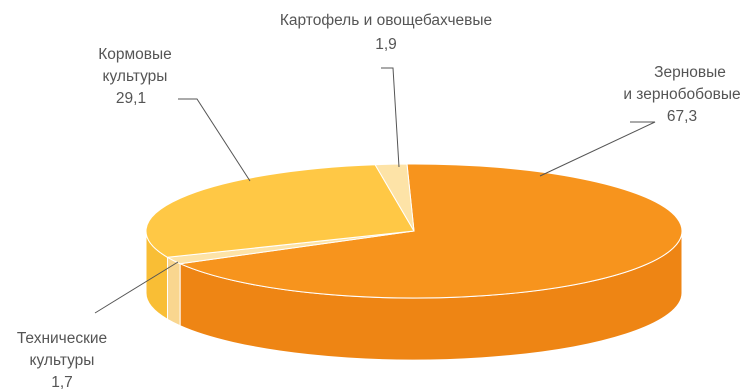 The width and height of the screenshot is (753, 392). Describe the element at coordinates (690, 72) in the screenshot. I see `label-grain-line-1: Зерновые` at that location.